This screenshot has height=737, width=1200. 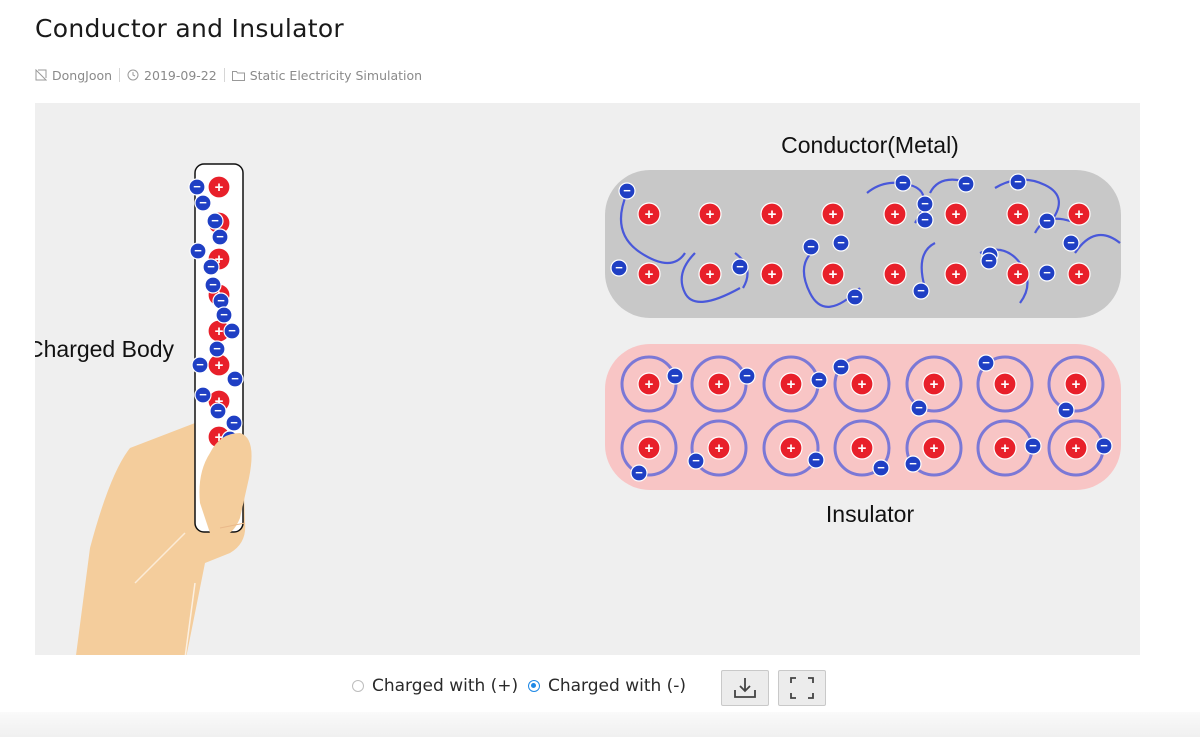 I want to click on conductor-block: ++++++++++++++++−−−−−−−−−−−−−−−−−, so click(x=863, y=244).